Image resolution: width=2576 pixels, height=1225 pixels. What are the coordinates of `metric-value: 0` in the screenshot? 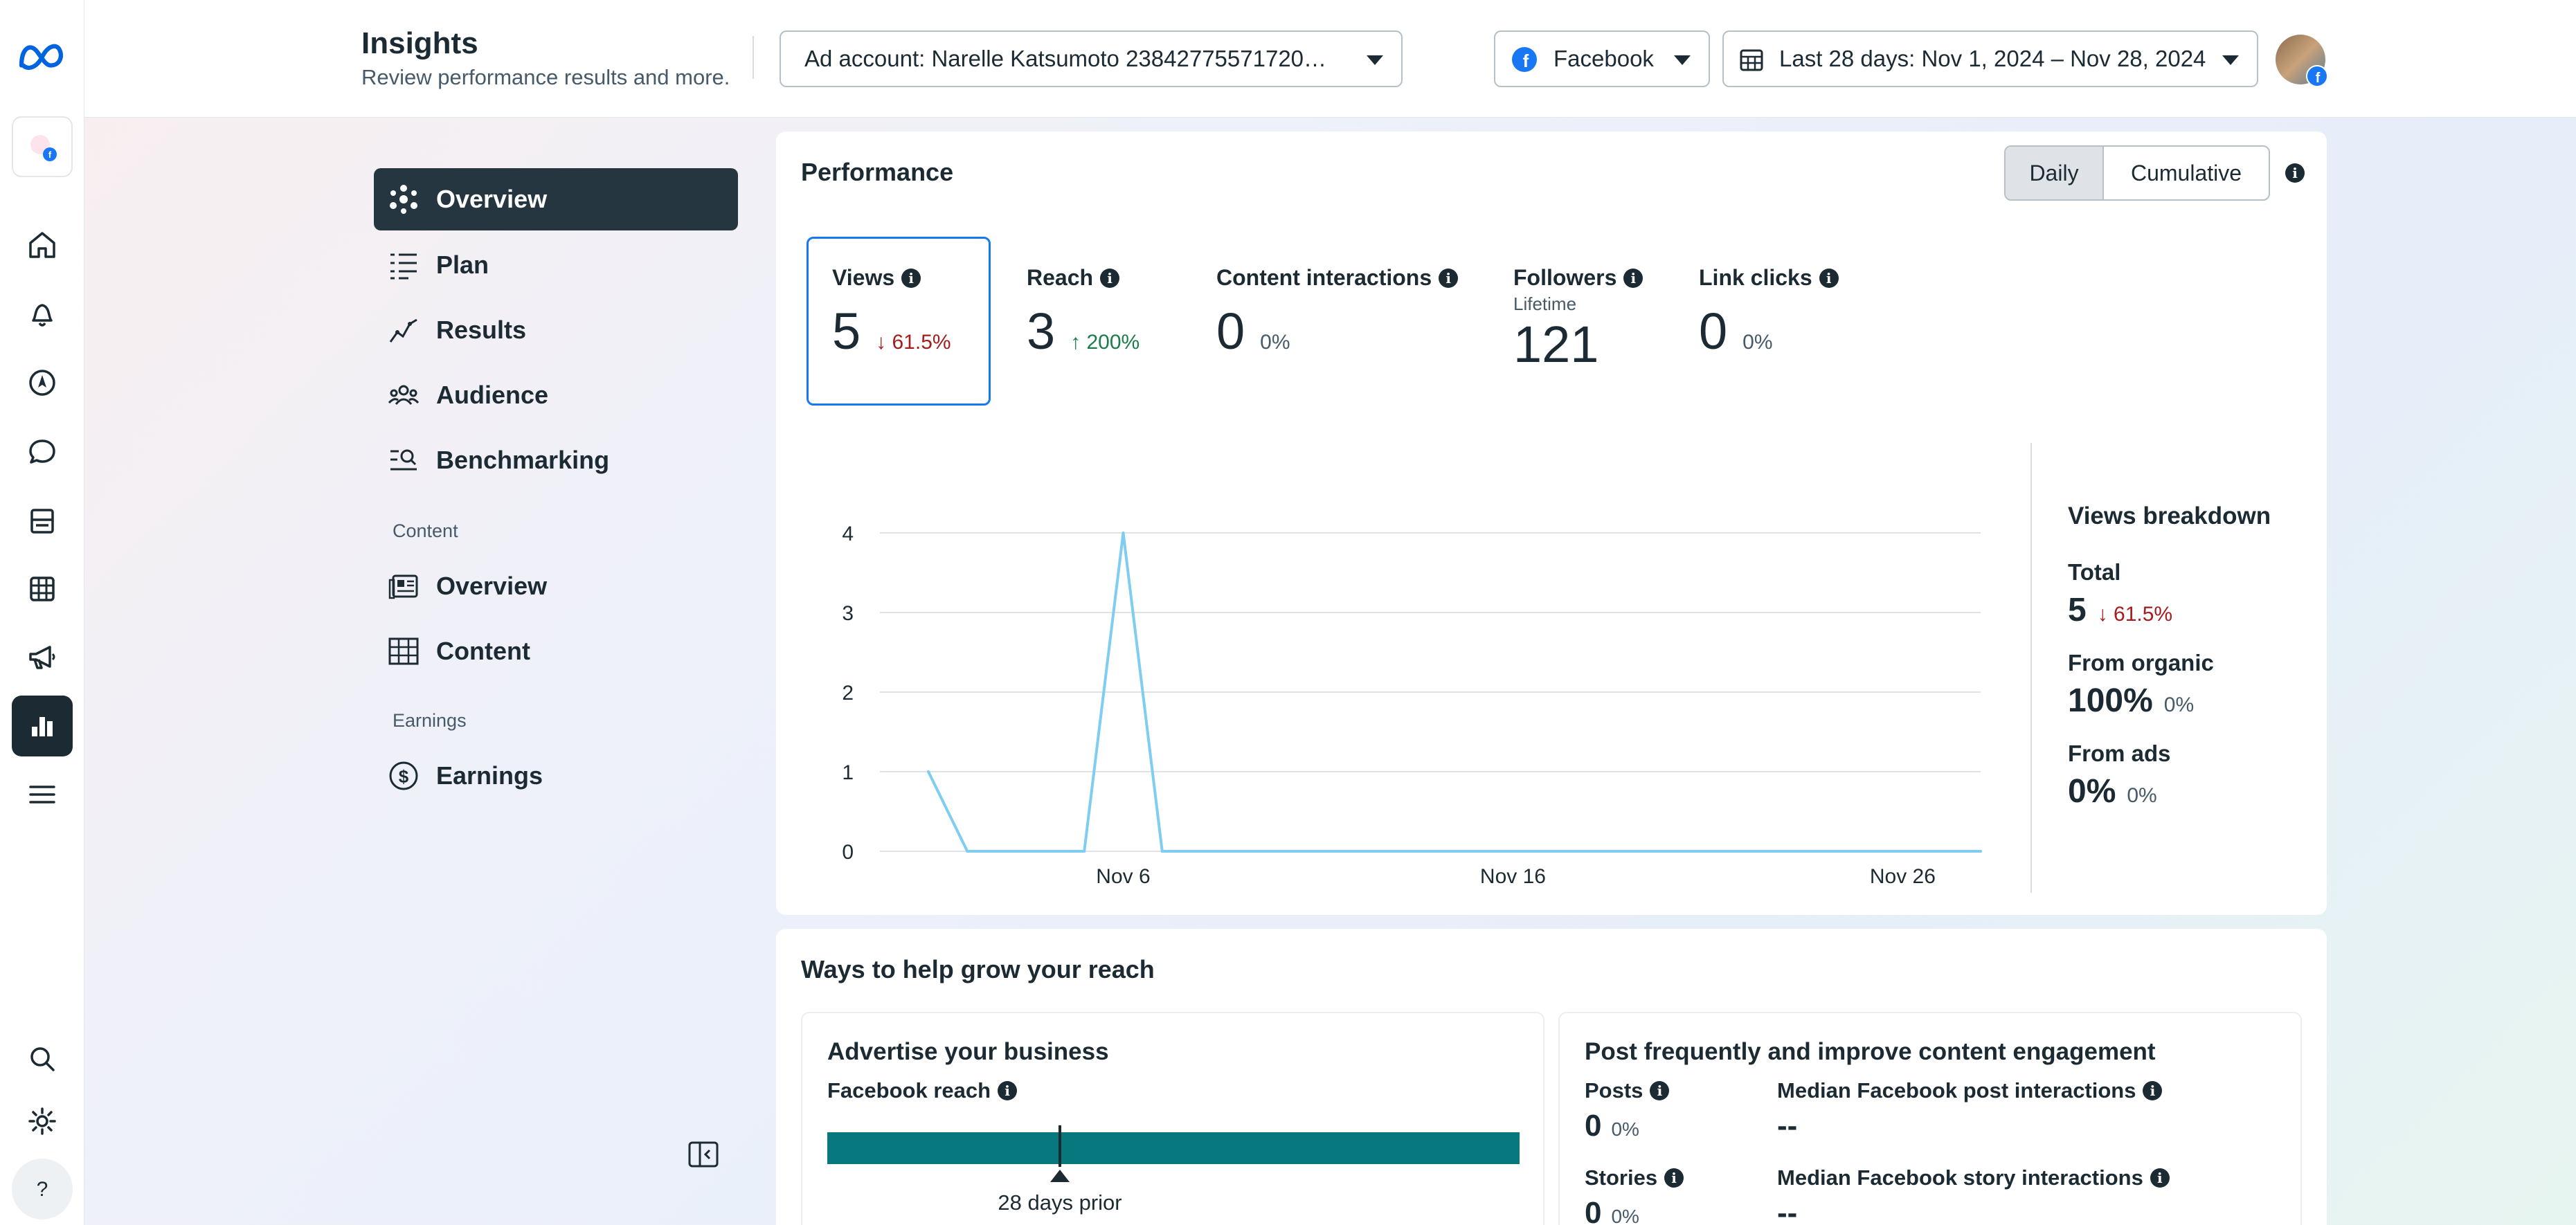 It's located at (1714, 331).